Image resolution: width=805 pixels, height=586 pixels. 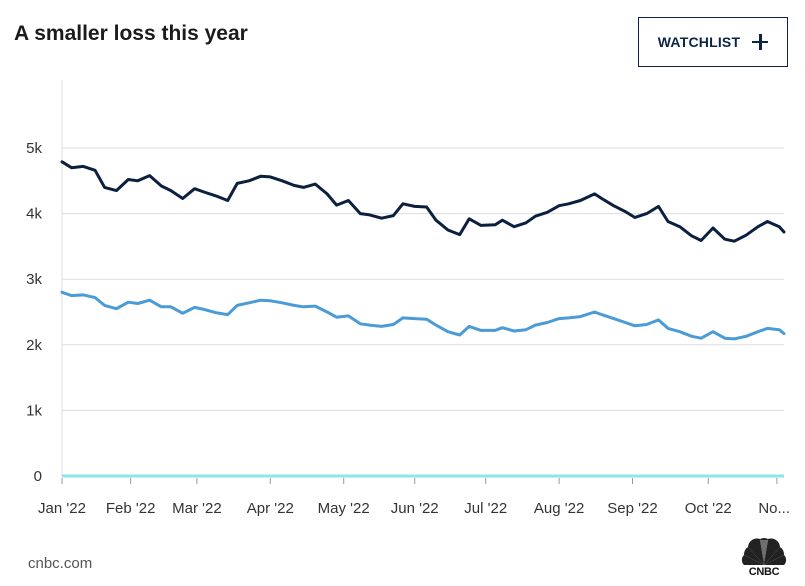 I want to click on logo-wordmark: CNBC, so click(x=764, y=572).